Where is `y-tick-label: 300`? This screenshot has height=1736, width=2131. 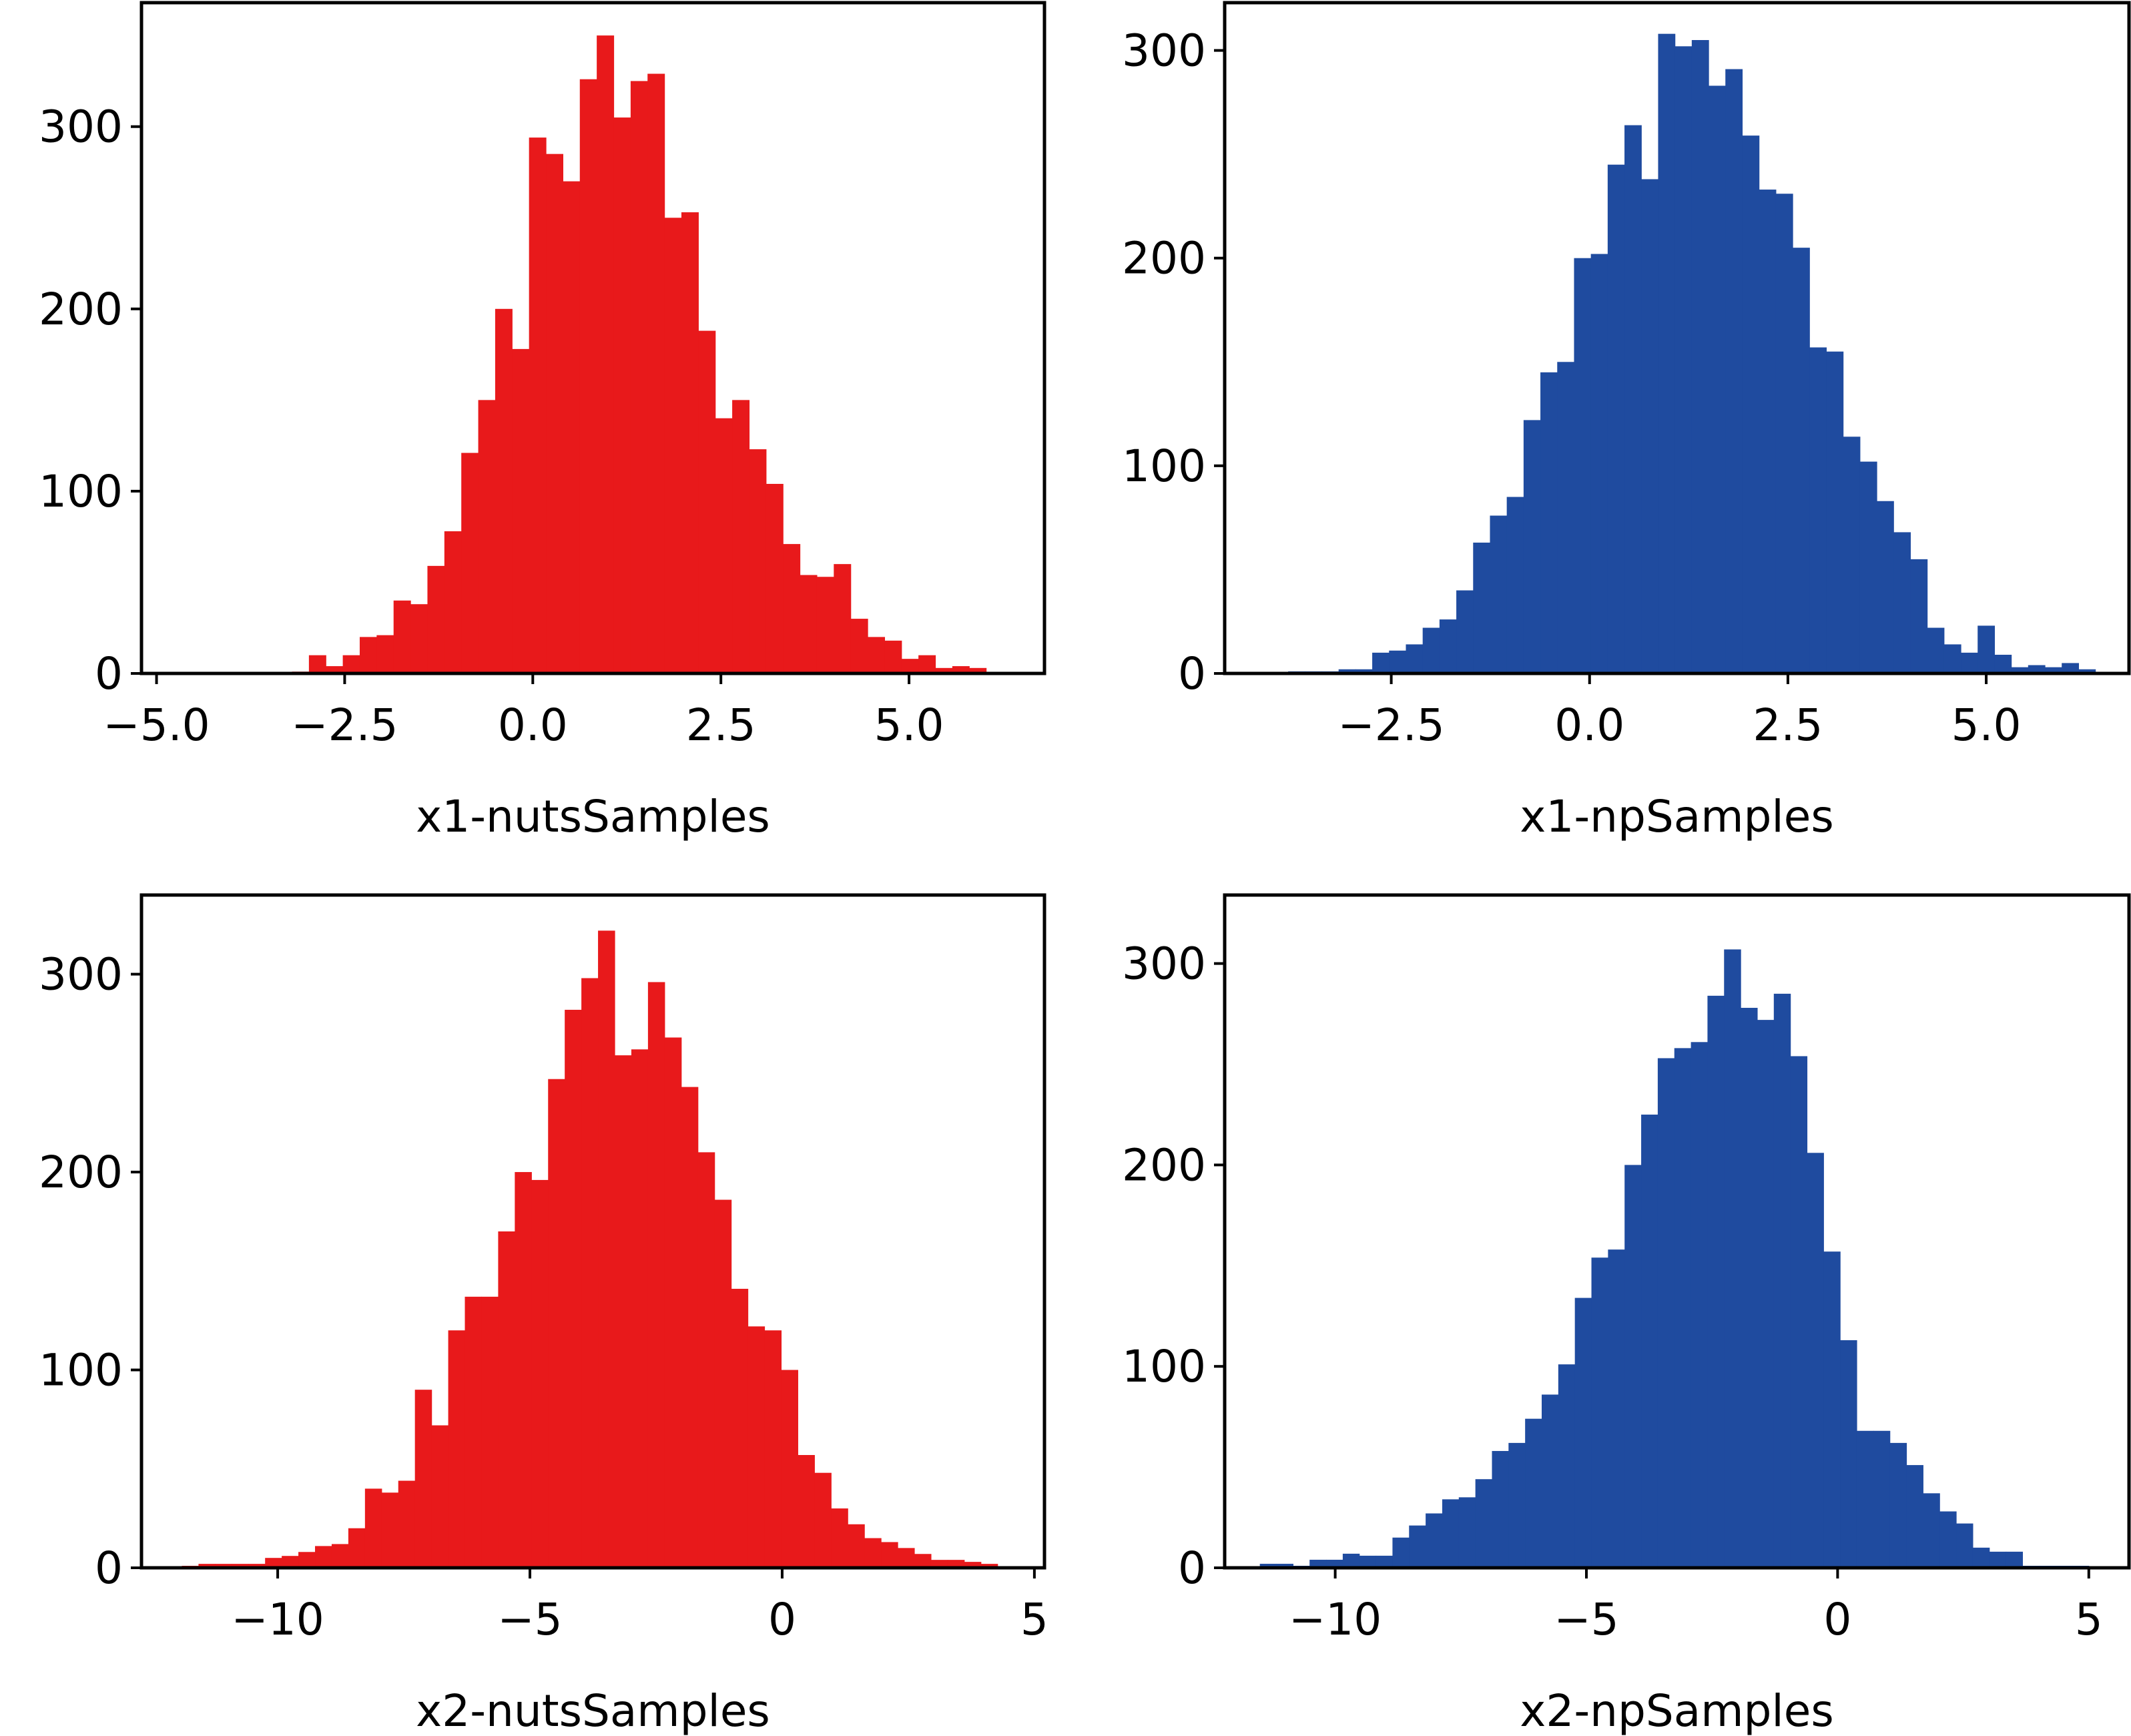 y-tick-label: 300 is located at coordinates (81, 127).